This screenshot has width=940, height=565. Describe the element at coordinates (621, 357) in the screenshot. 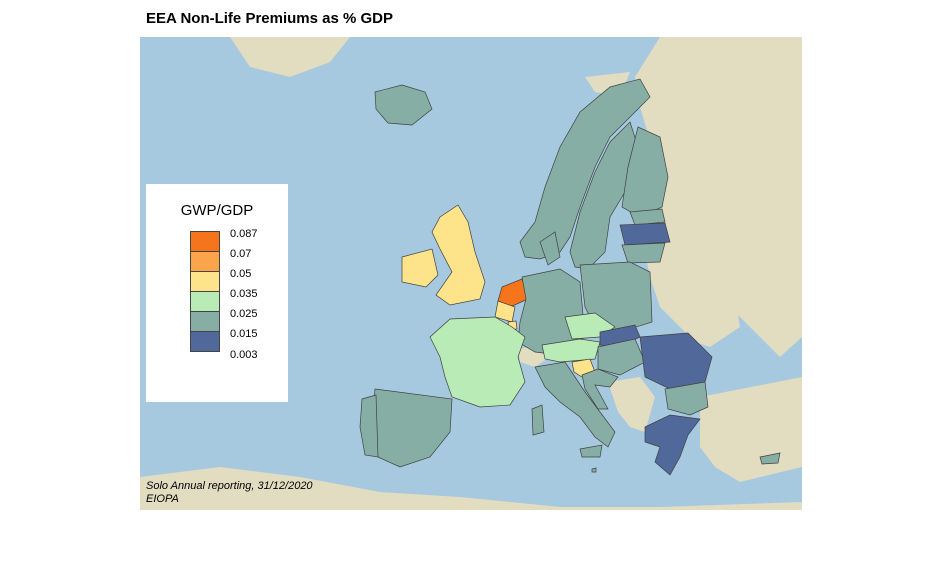

I see `country-hungary` at that location.